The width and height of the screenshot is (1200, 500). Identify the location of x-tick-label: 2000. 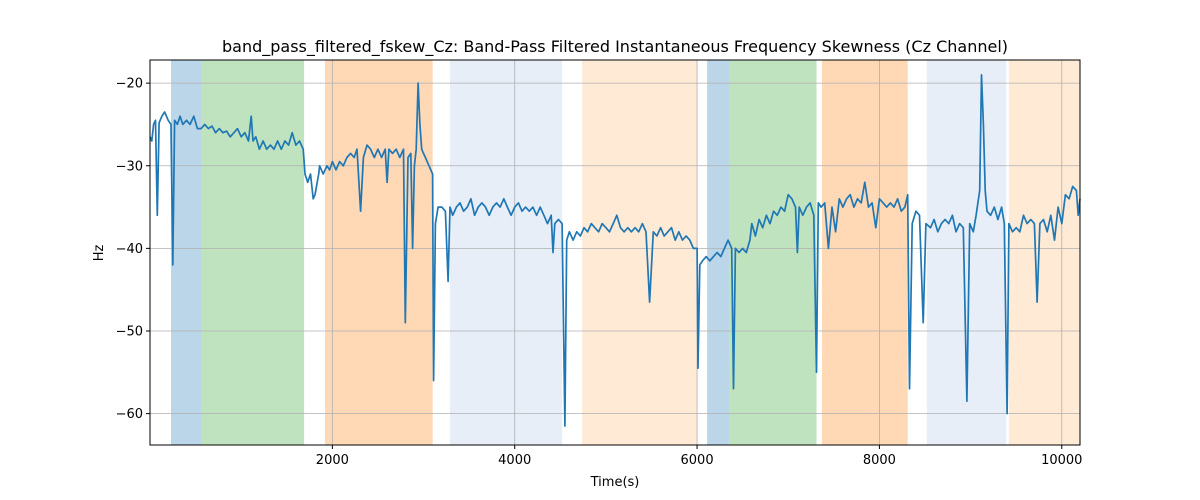
(332, 460).